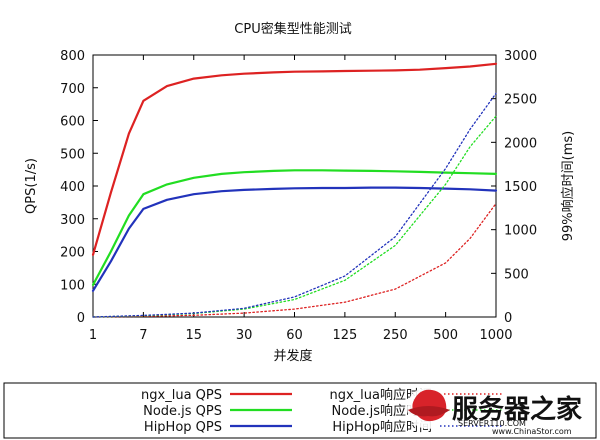  What do you see at coordinates (93, 335) in the screenshot?
I see `tick-label-x: 1` at bounding box center [93, 335].